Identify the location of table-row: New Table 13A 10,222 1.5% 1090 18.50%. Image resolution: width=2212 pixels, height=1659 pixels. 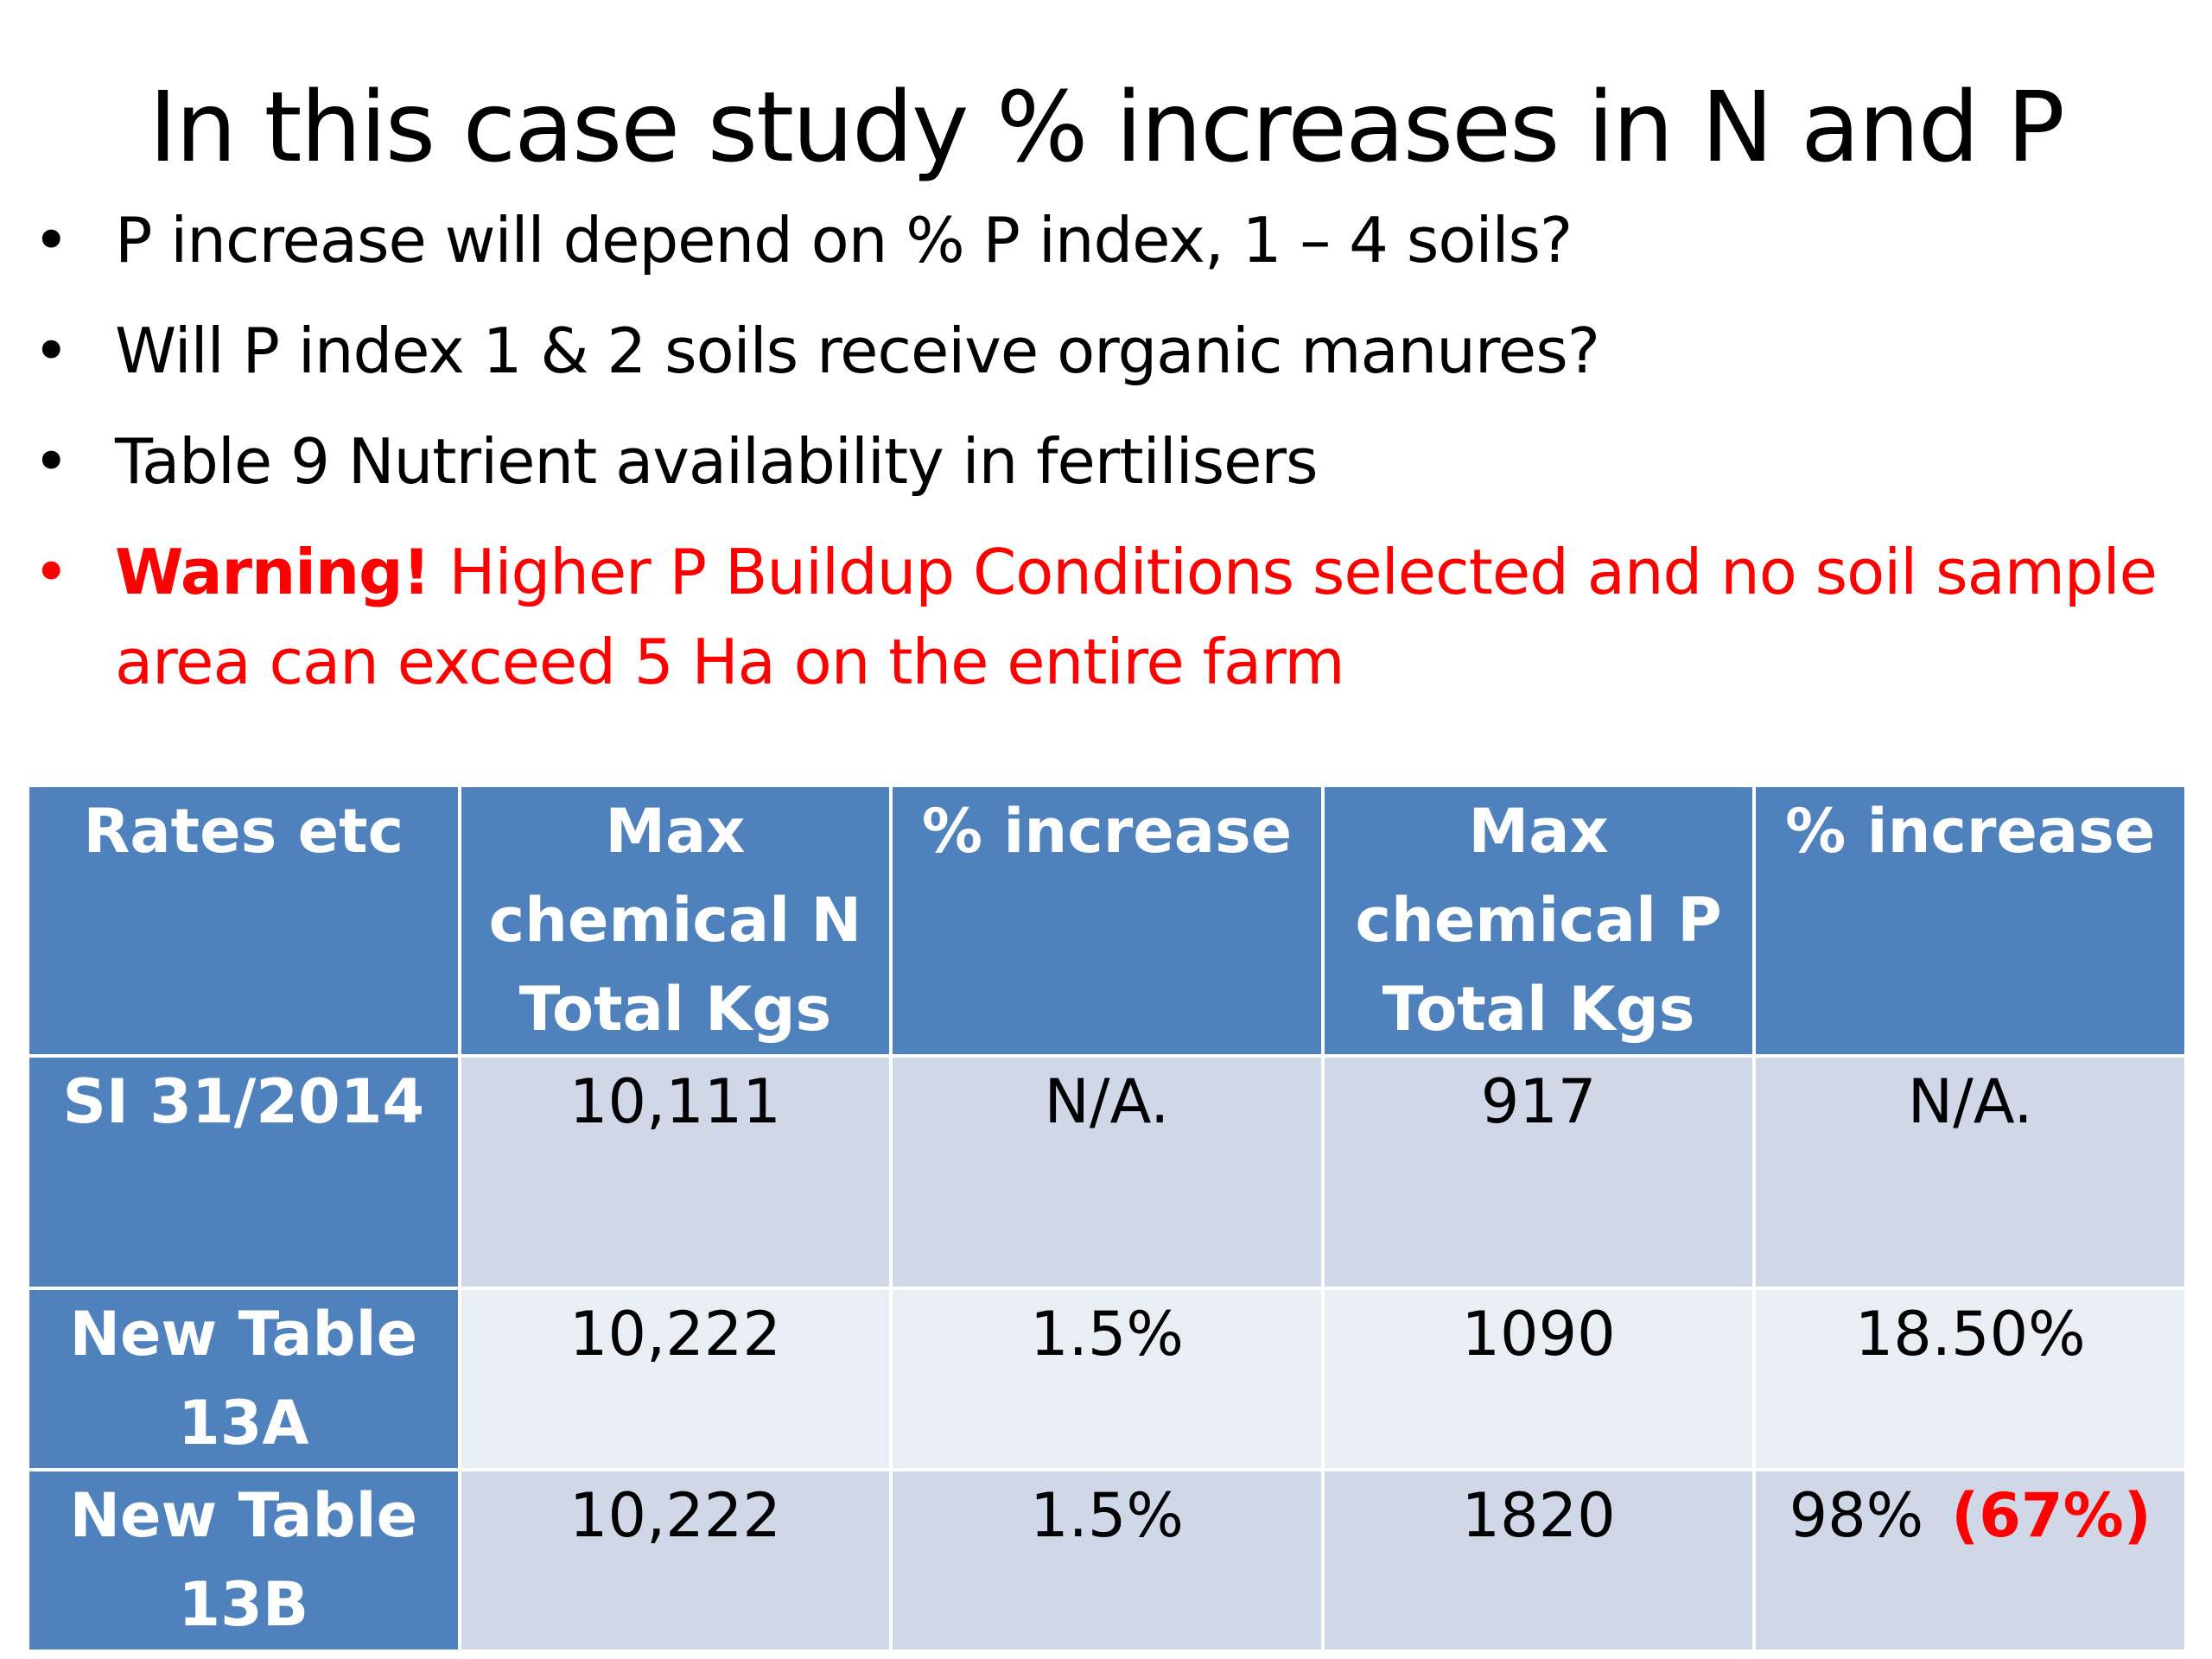
(1107, 1379).